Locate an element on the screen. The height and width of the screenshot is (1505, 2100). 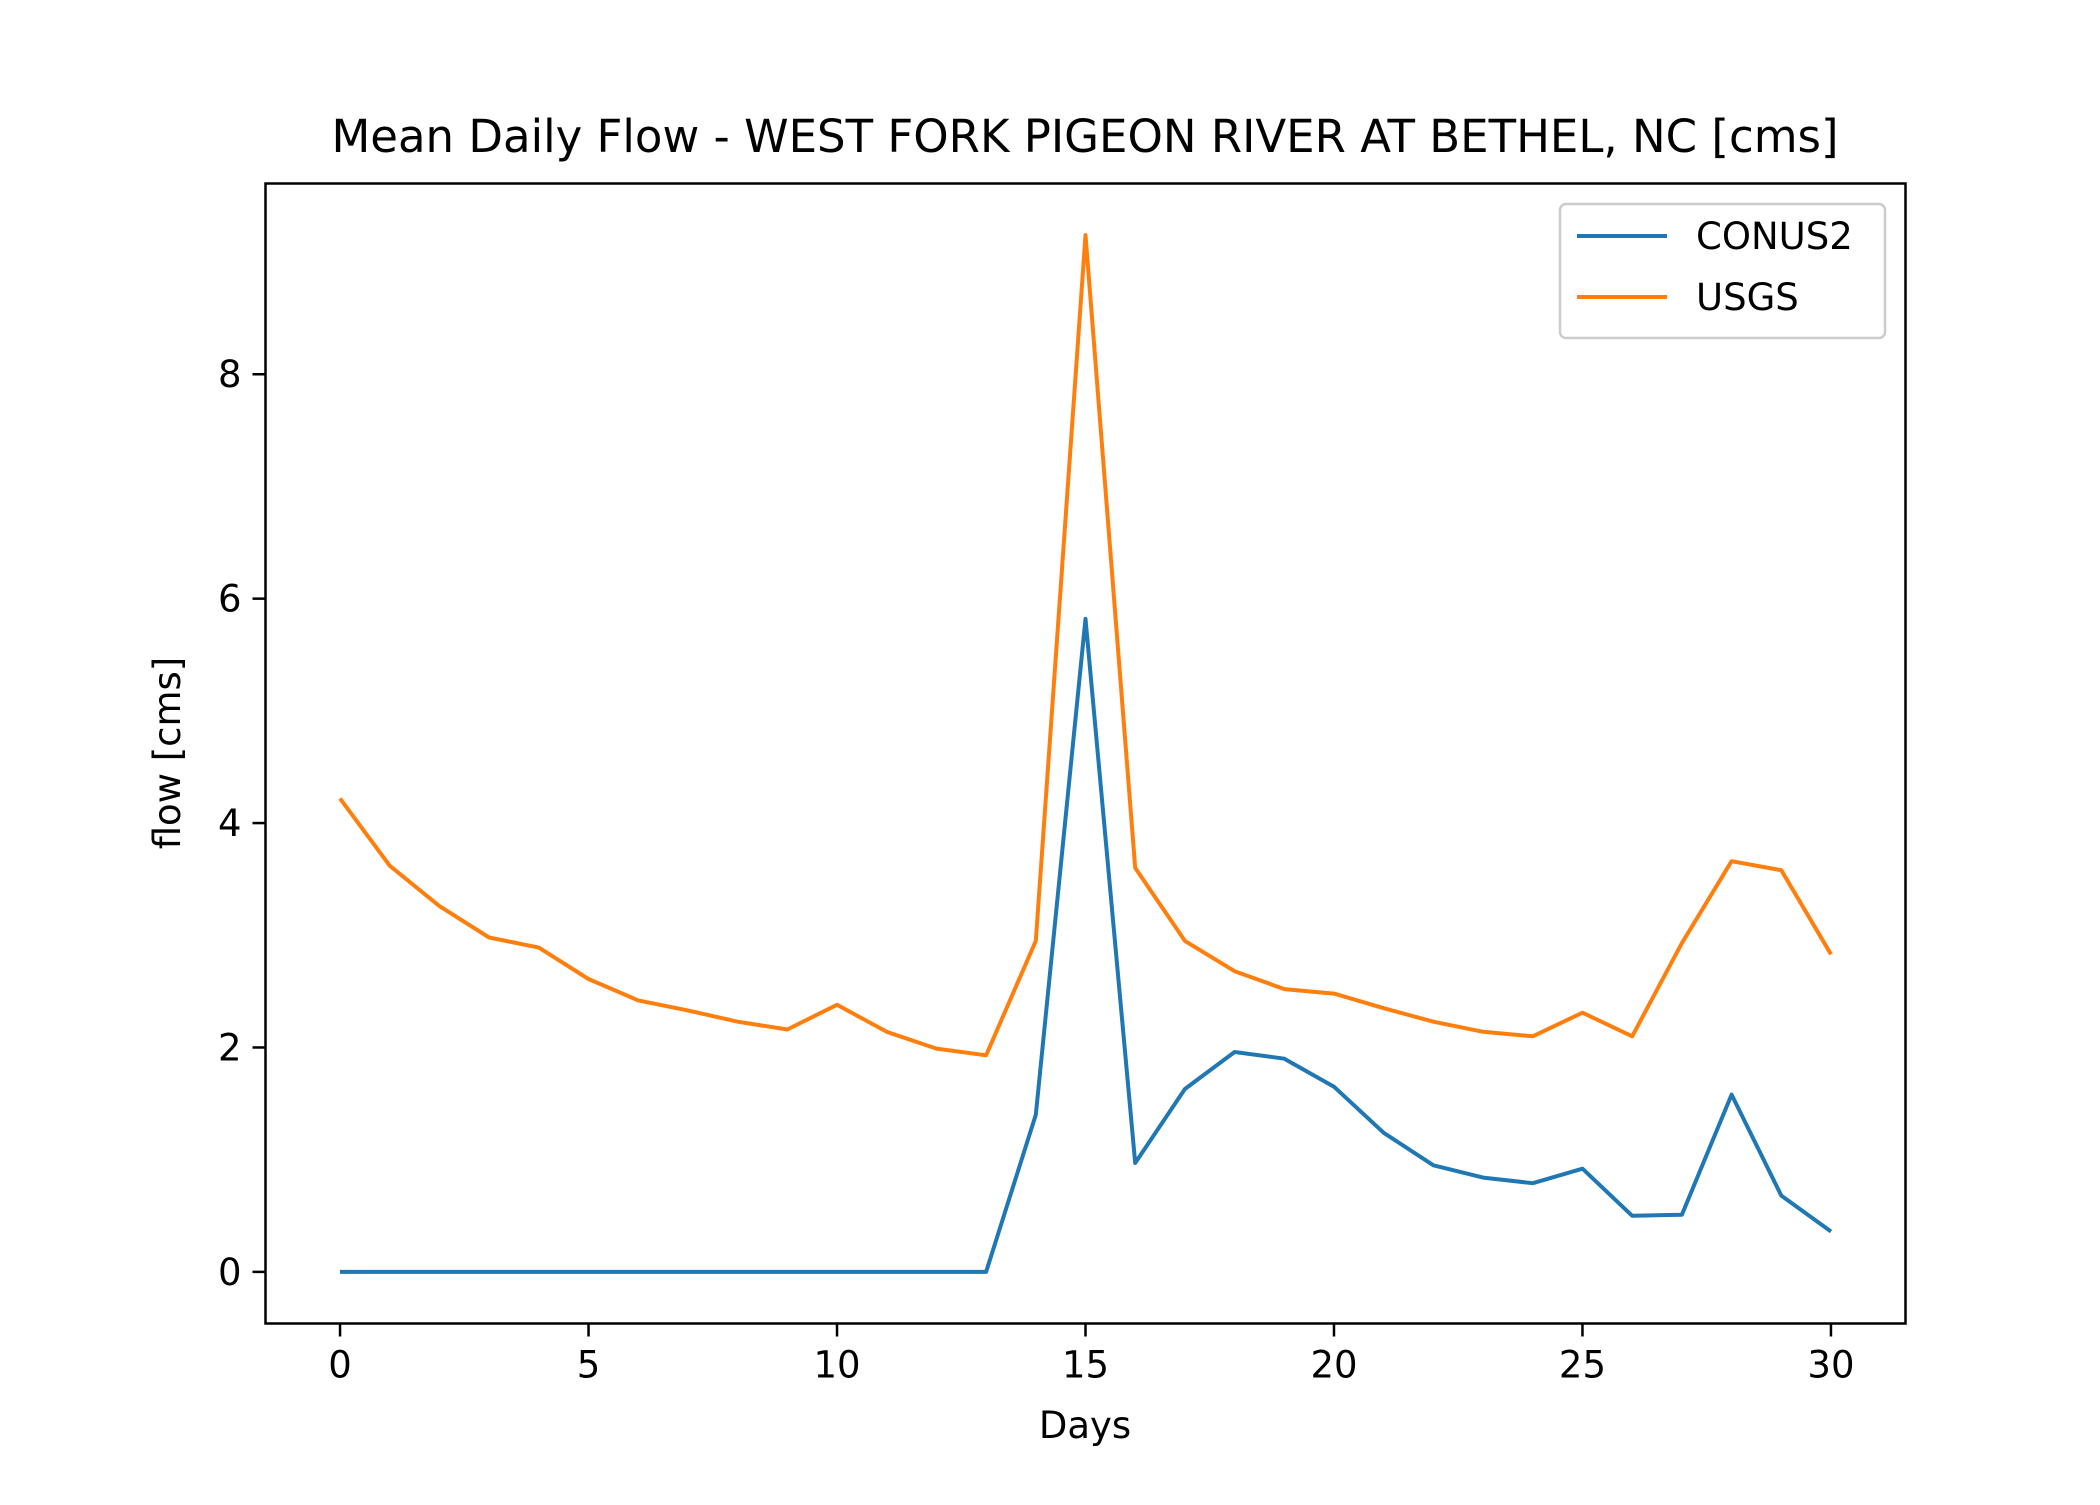
x-tick-label: 30 is located at coordinates (1830, 1365).